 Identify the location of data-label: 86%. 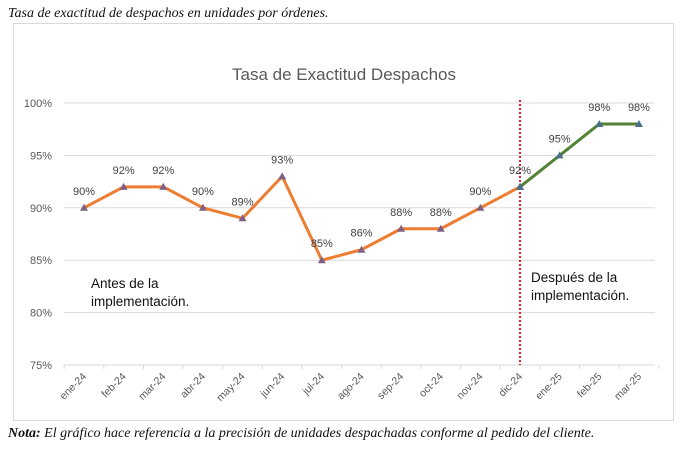
(361, 234).